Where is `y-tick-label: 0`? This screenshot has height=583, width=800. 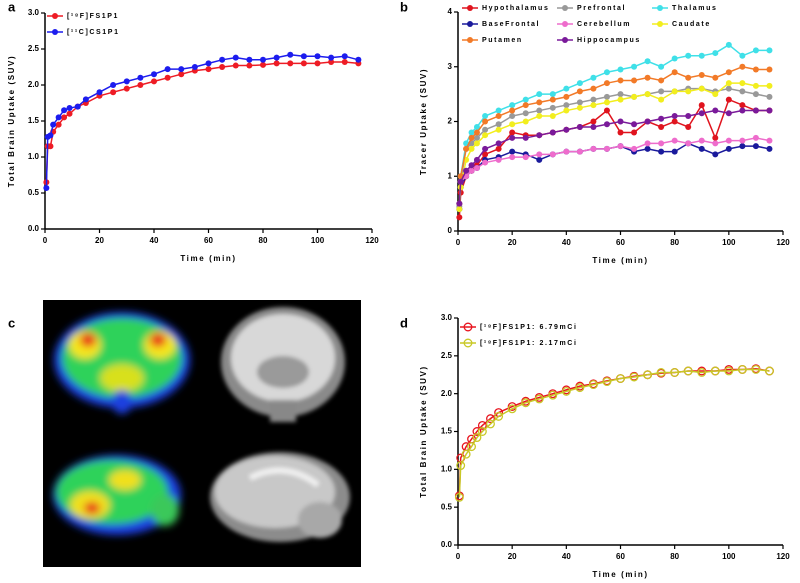
y-tick-label: 0 is located at coordinates (450, 230).